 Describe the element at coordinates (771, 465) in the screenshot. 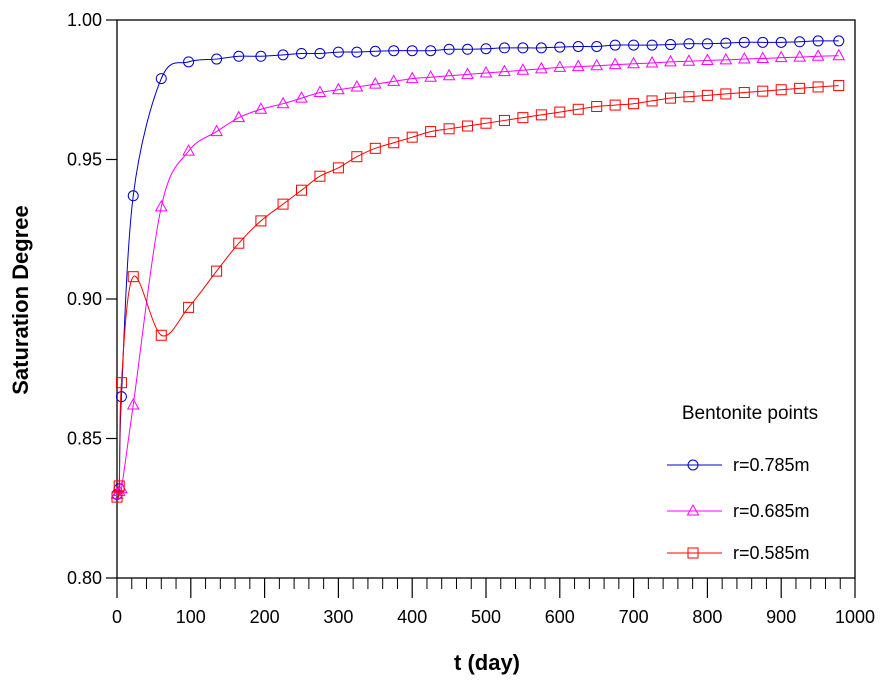

I see `legend-label: r=0.785m` at that location.